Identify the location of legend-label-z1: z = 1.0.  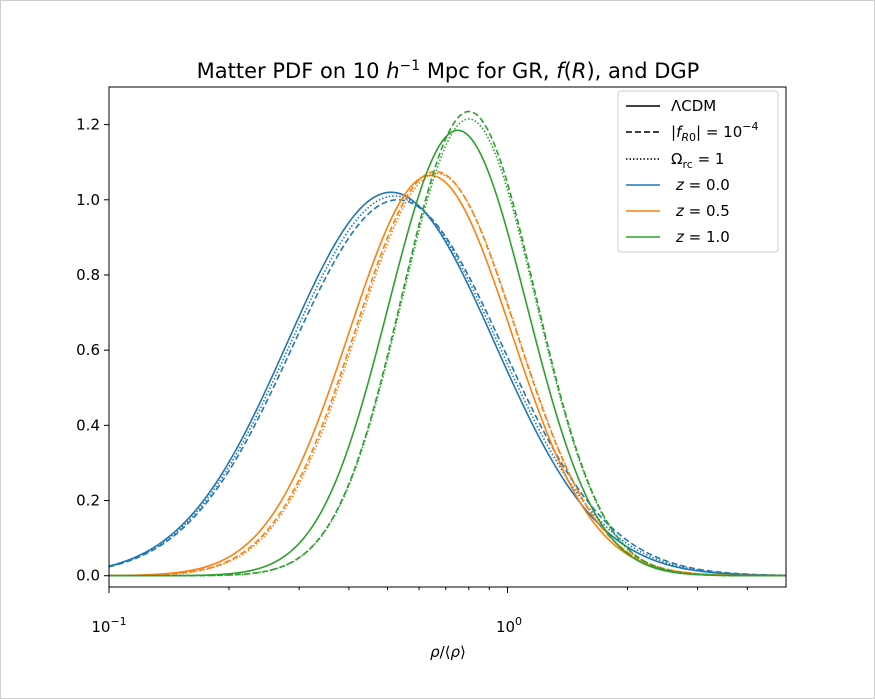
(702, 237).